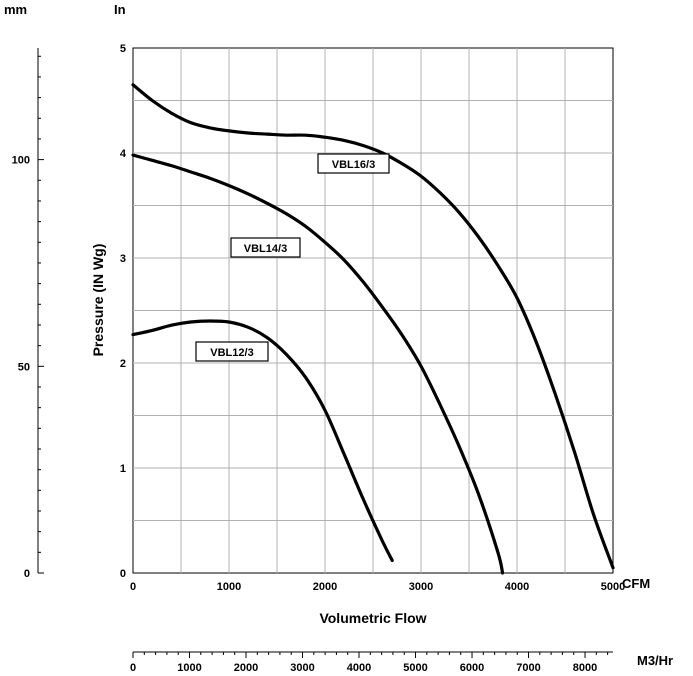 This screenshot has height=676, width=693. Describe the element at coordinates (472, 668) in the screenshot. I see `m3hr-tick-label: 6000` at that location.